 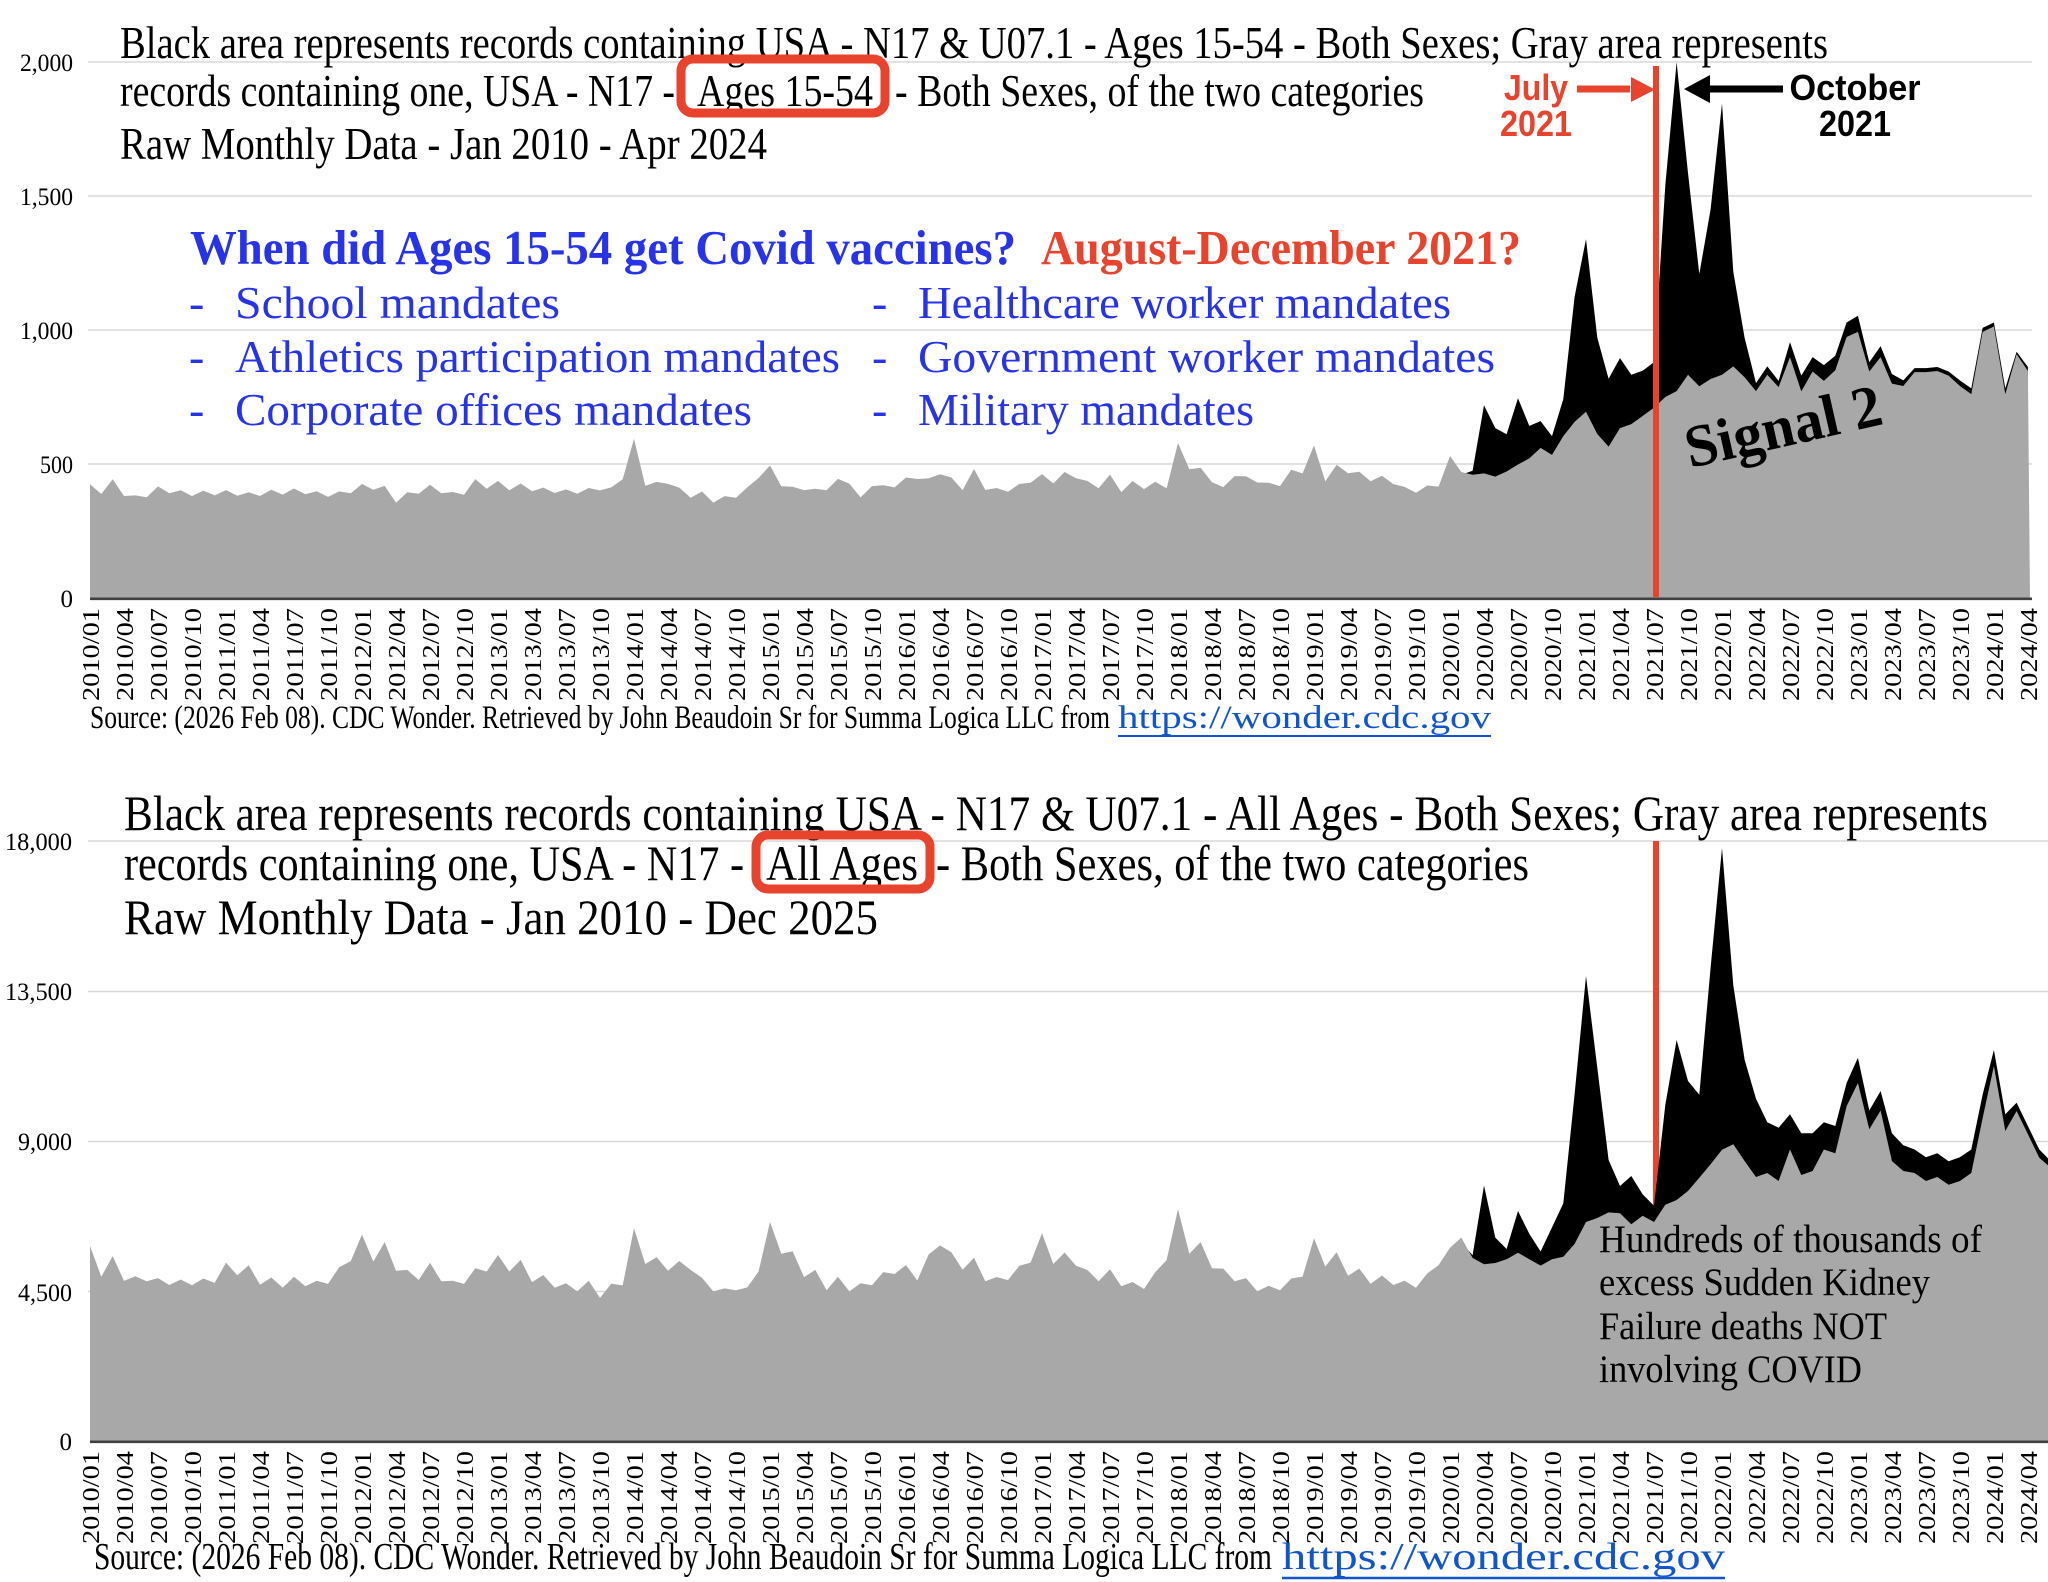 What do you see at coordinates (330, 1497) in the screenshot?
I see `svg-text: 2011/10` at bounding box center [330, 1497].